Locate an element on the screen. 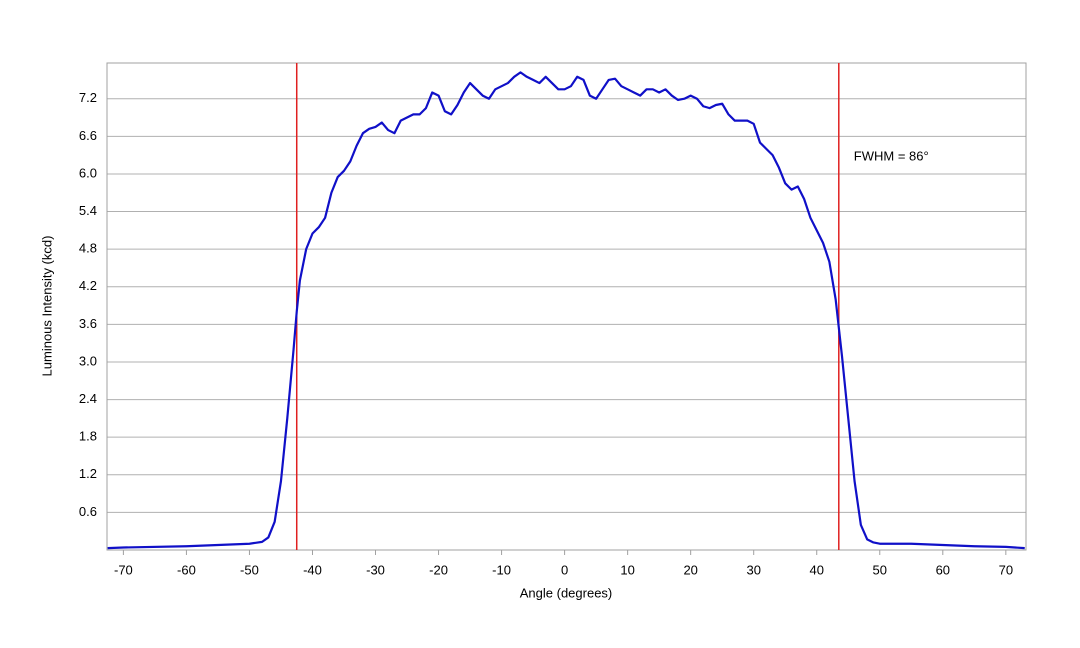 The image size is (1080, 648). x-tick-label: 70 is located at coordinates (1006, 569).